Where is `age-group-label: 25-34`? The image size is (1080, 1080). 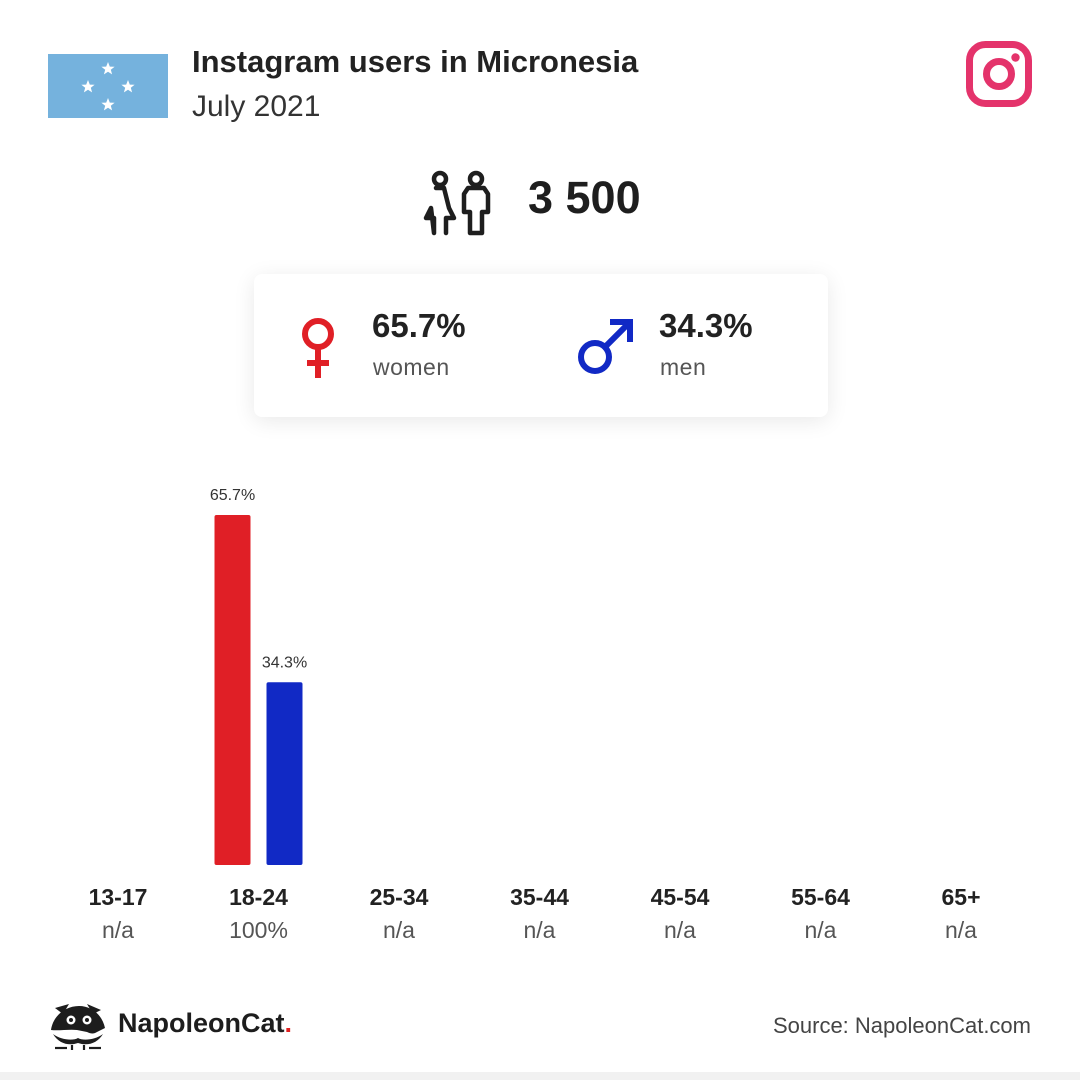
age-group-label: 25-34 is located at coordinates (399, 897).